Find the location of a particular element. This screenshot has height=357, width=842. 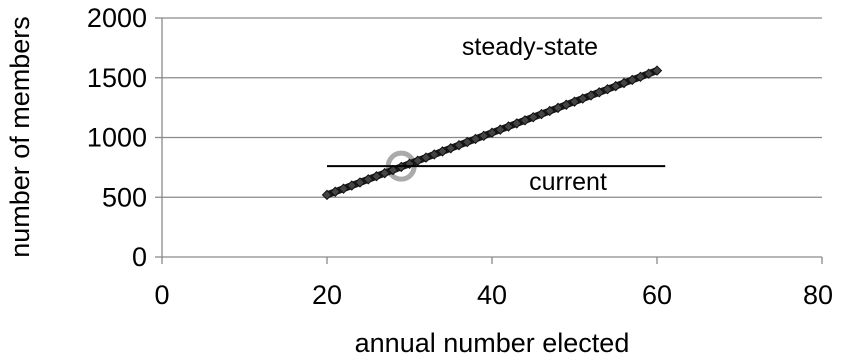

x-tick-label-80: 80 is located at coordinates (818, 295).